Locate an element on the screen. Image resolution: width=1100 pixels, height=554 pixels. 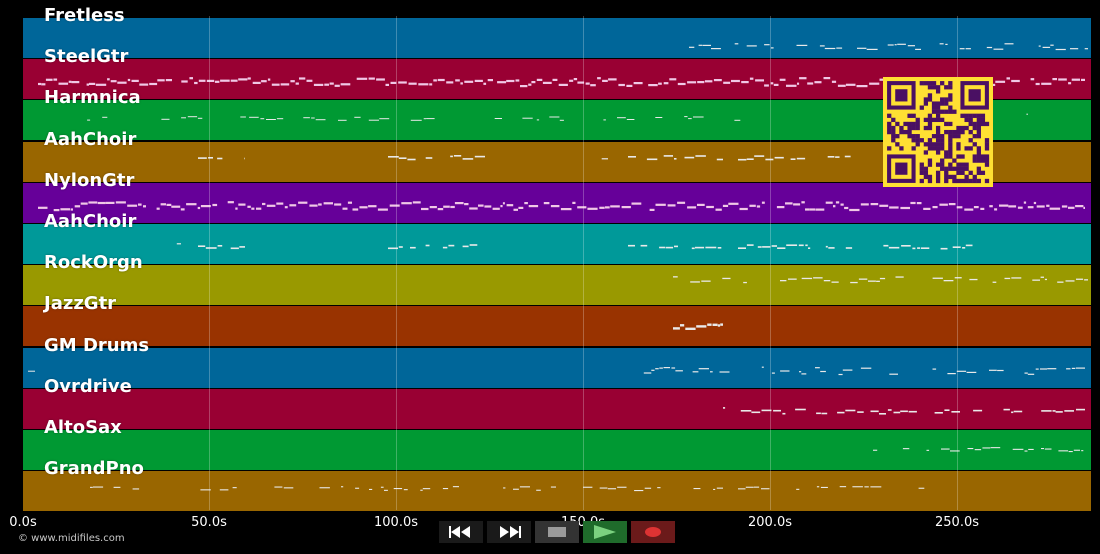
fast-forward-button is located at coordinates (509, 532).